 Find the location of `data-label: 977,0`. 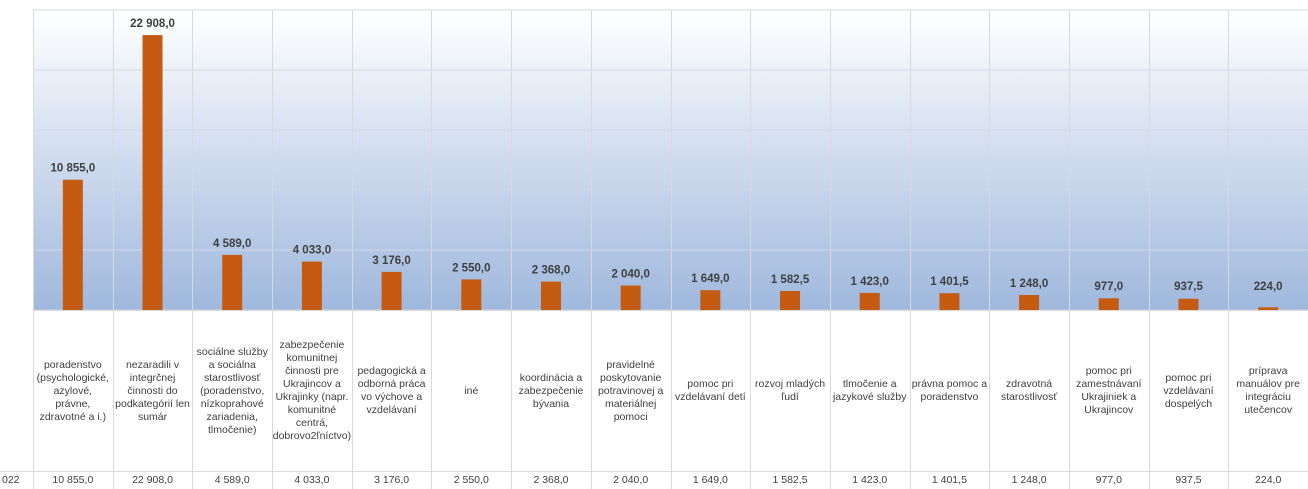

data-label: 977,0 is located at coordinates (1108, 287).